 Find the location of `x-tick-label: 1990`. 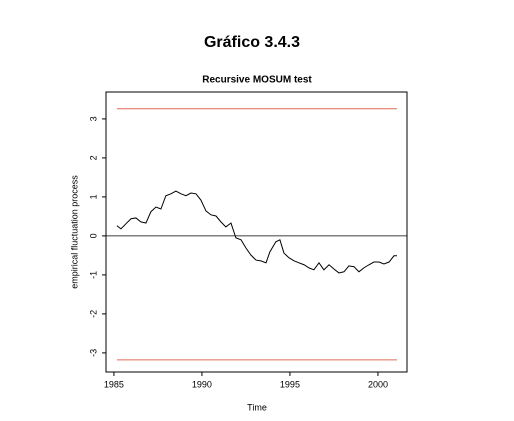

x-tick-label: 1990 is located at coordinates (202, 384).